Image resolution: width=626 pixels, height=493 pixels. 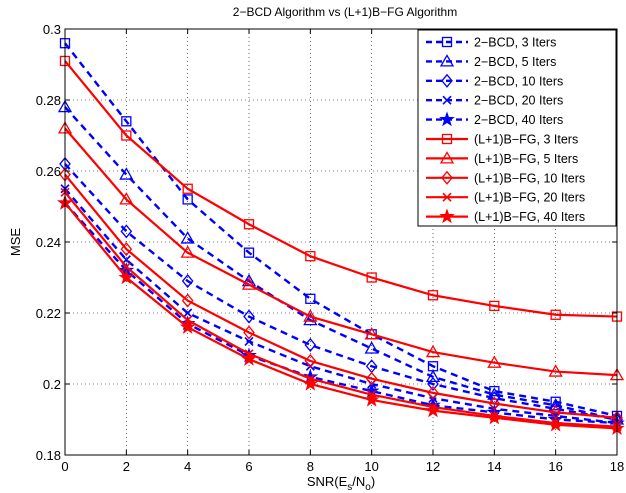 I want to click on y-tick-label: 0.3, so click(x=52, y=29).